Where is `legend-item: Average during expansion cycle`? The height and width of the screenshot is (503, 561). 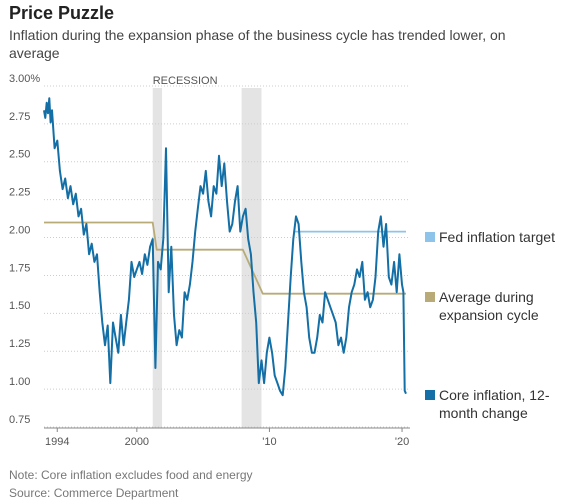 legend-item: Average during expansion cycle is located at coordinates (493, 306).